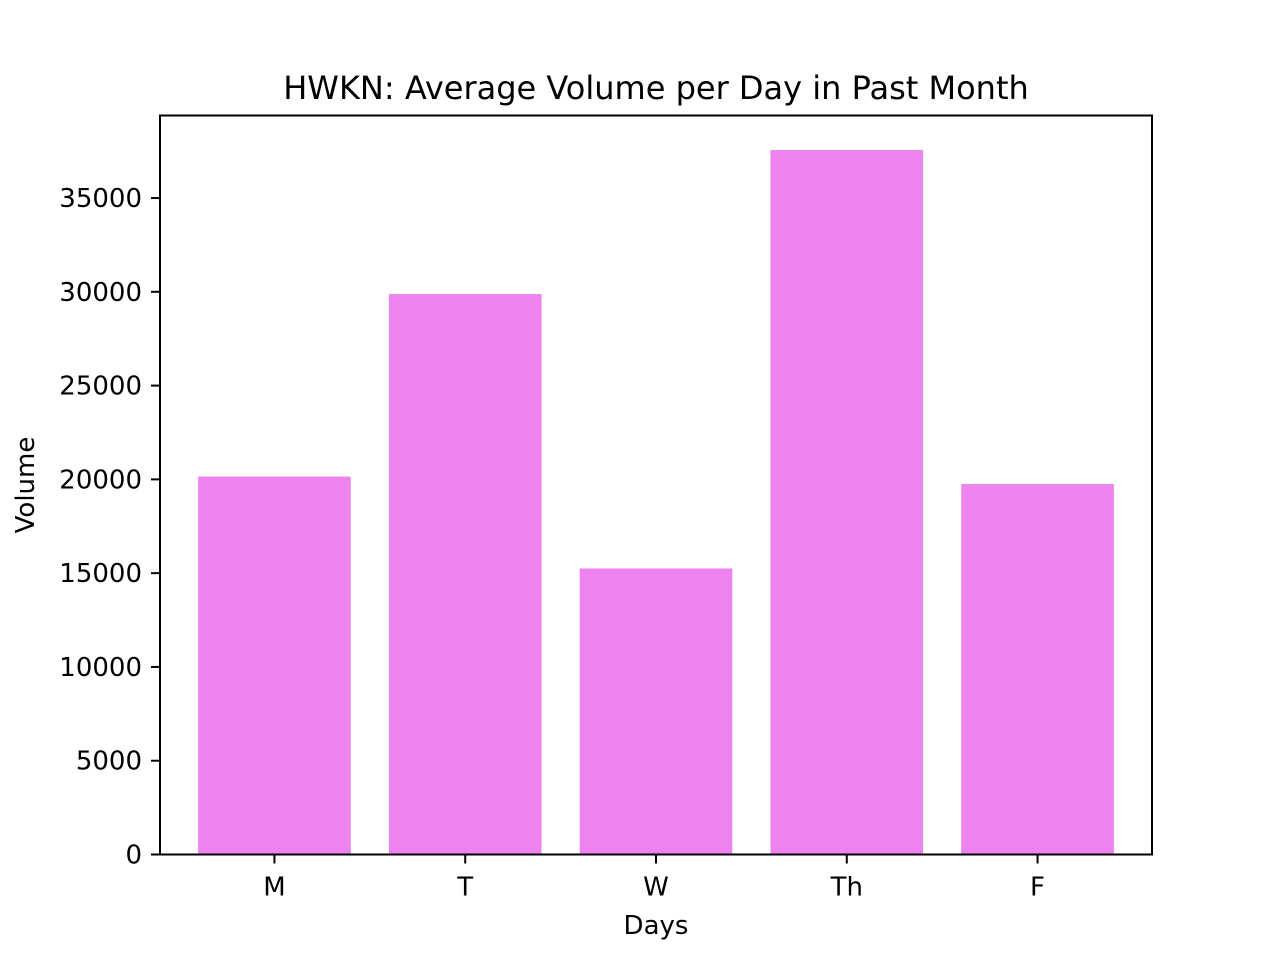  Describe the element at coordinates (100, 293) in the screenshot. I see `y-tick-label: 30000` at that location.